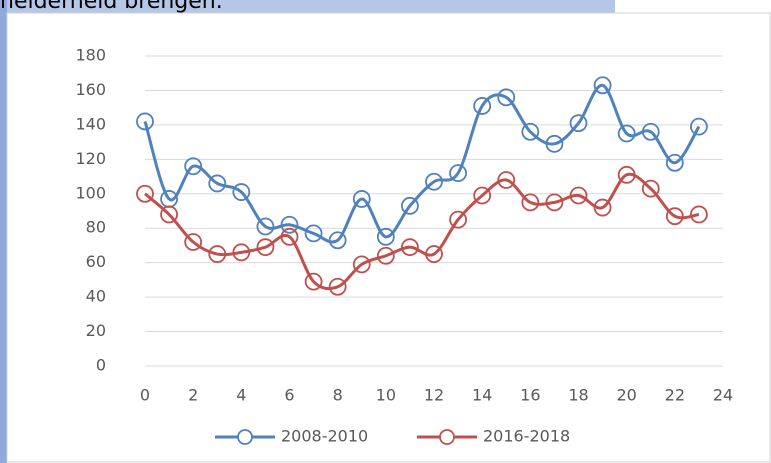 Image resolution: width=771 pixels, height=463 pixels. I want to click on x-tick-label: 24, so click(723, 395).